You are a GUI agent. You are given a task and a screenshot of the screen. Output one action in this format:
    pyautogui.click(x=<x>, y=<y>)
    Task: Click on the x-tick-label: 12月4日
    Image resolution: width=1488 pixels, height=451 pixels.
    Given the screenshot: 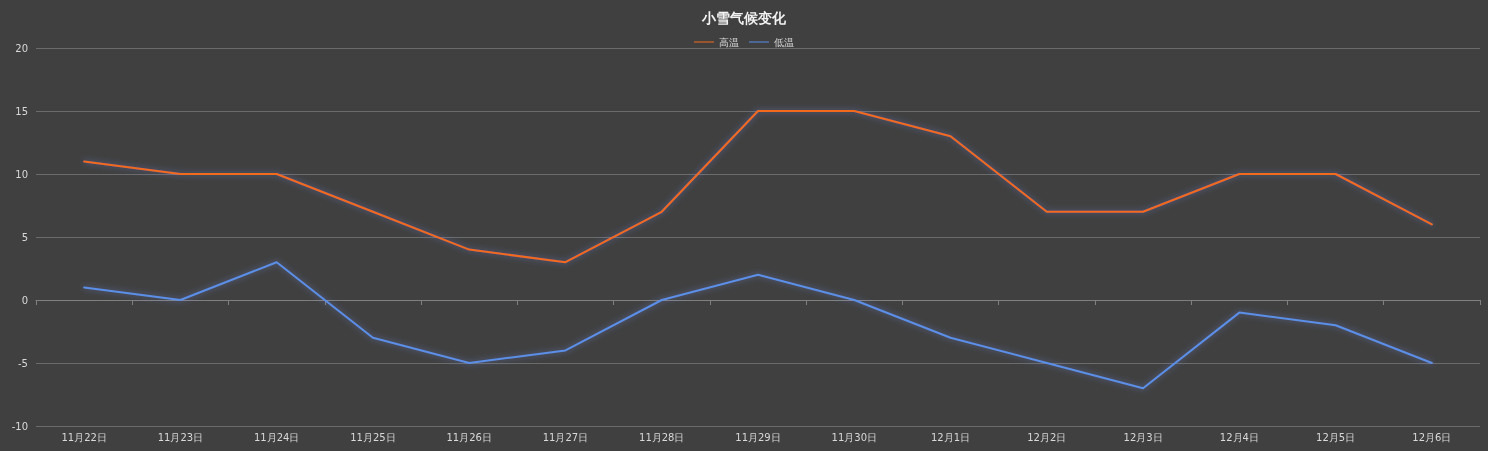 What is the action you would take?
    pyautogui.click(x=1239, y=437)
    